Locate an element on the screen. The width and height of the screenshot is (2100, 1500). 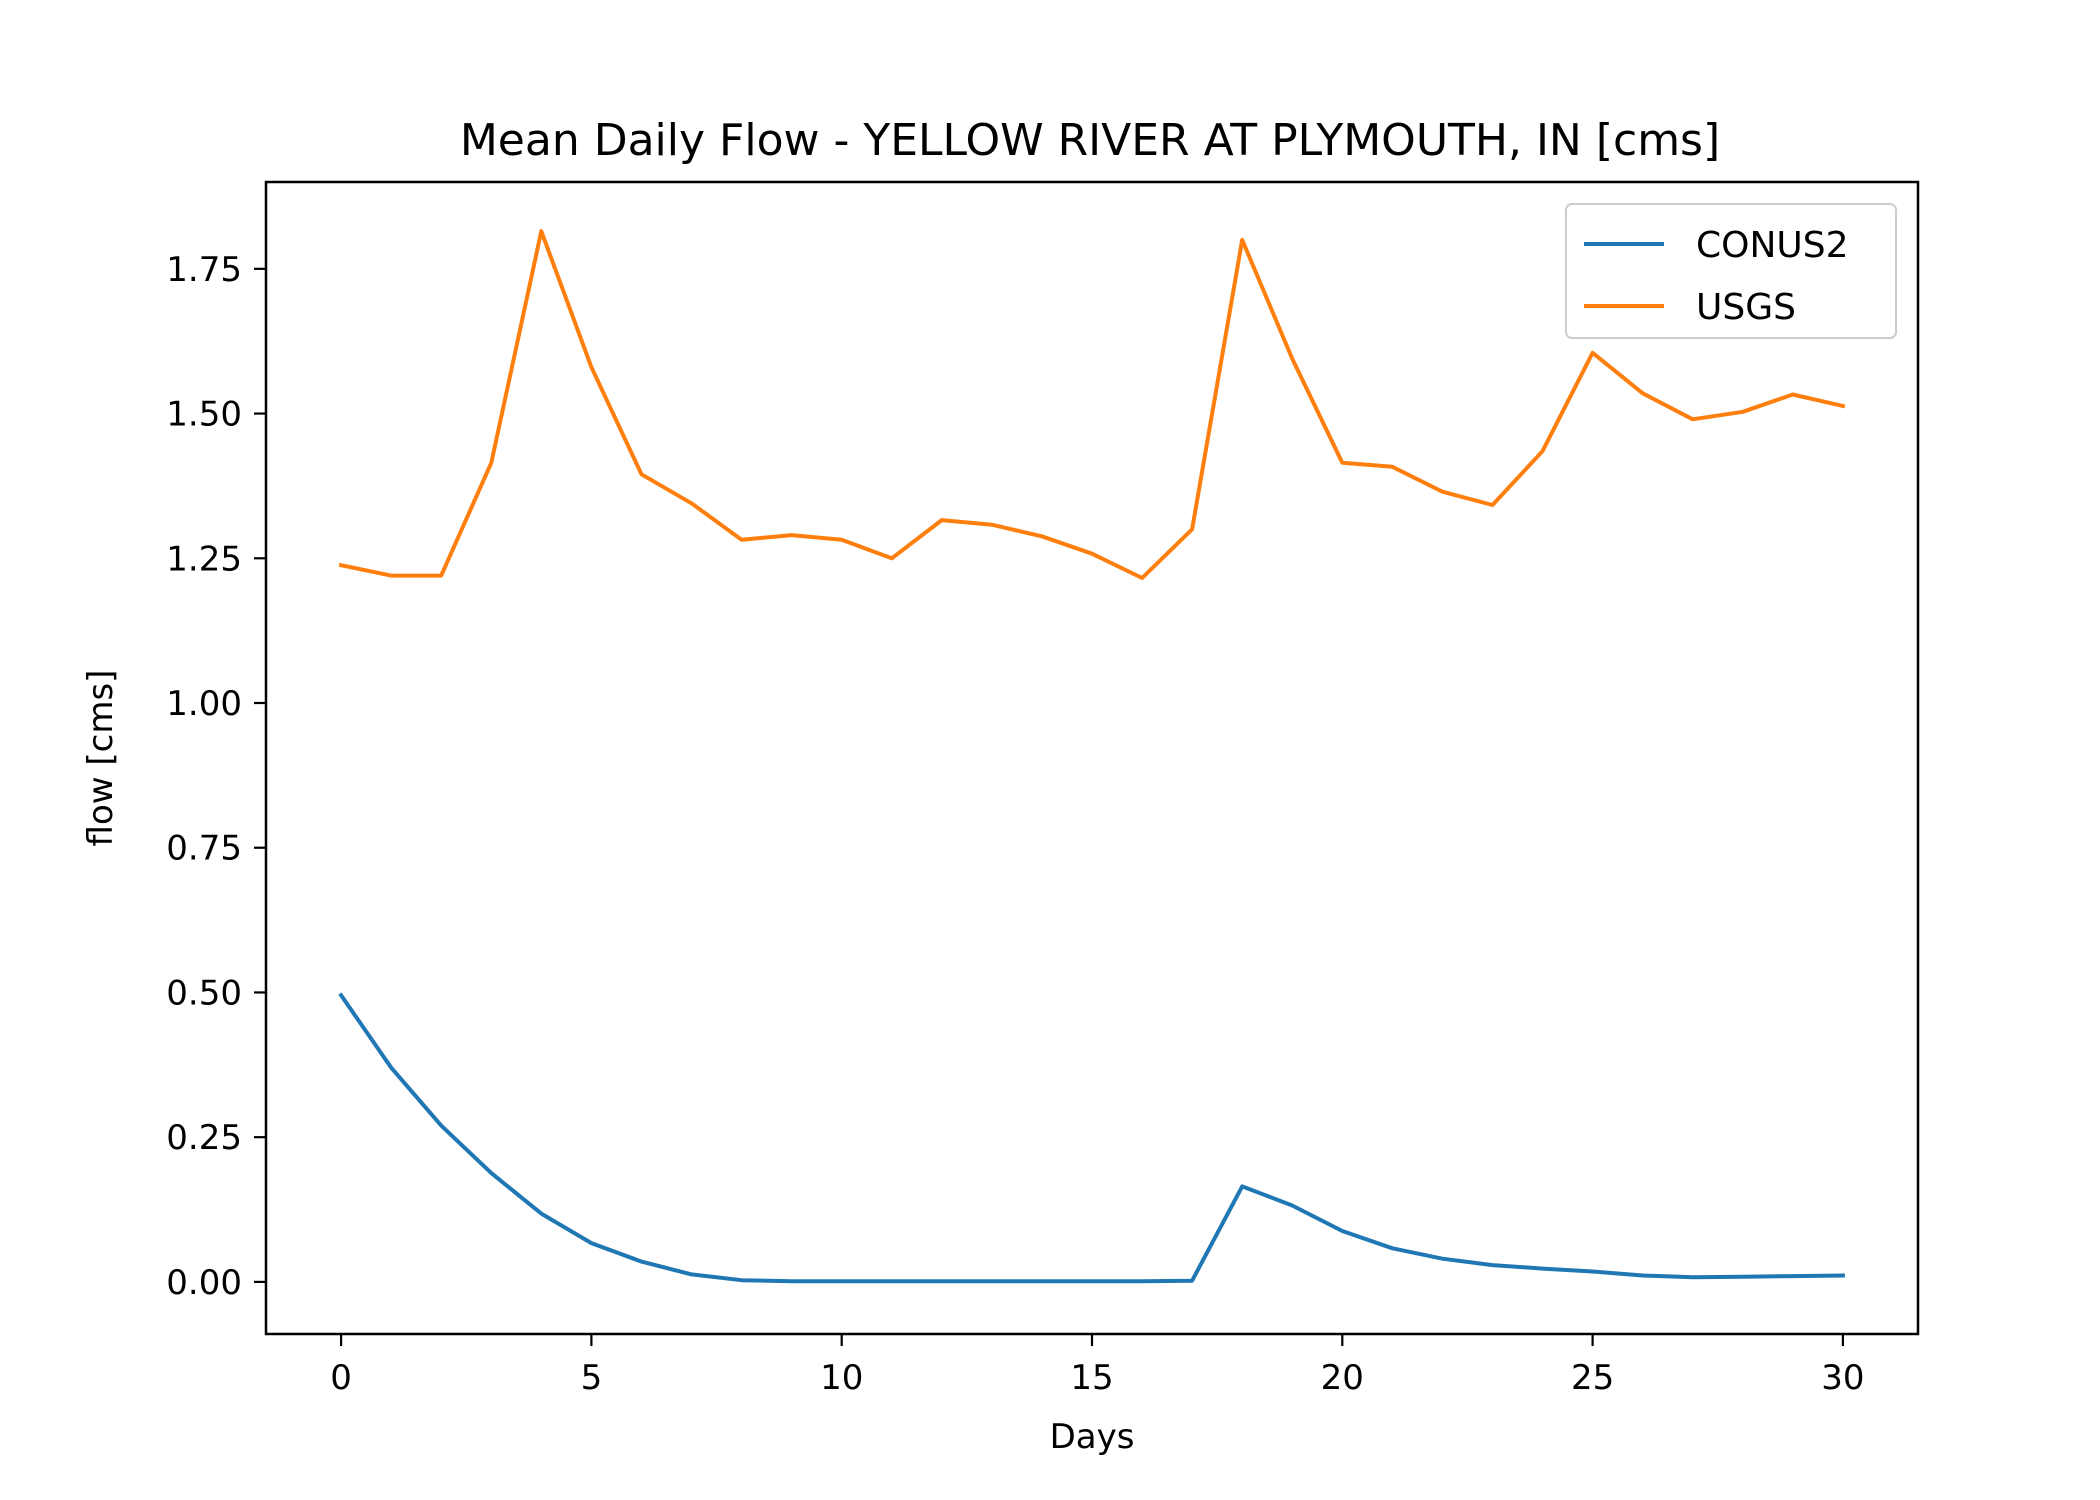
x-tick-label: 25 is located at coordinates (1592, 1378).